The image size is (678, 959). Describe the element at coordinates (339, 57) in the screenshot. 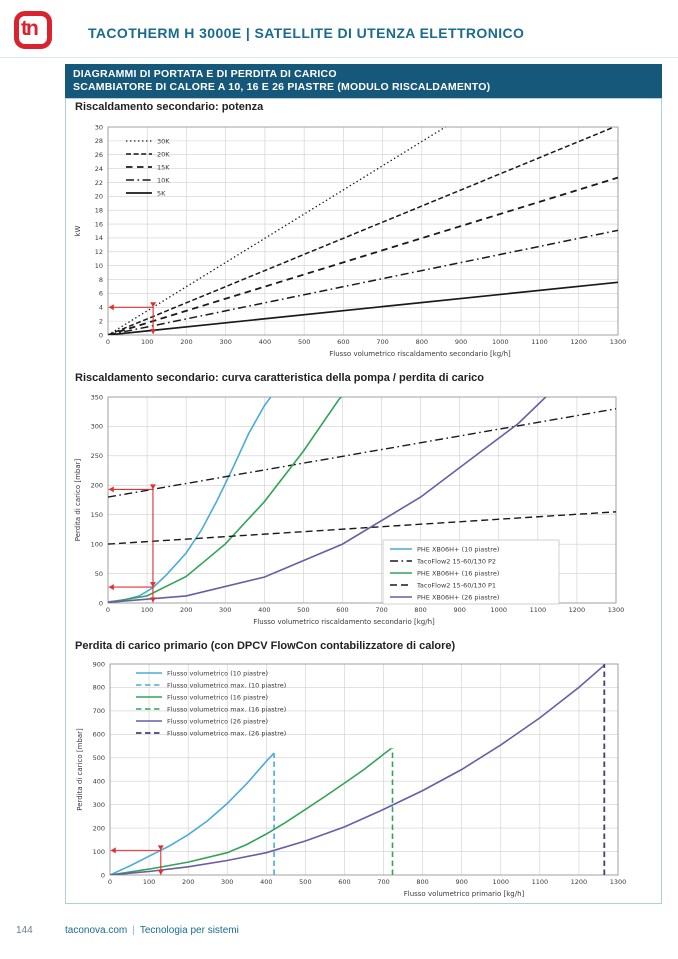

I see `header-divider` at that location.